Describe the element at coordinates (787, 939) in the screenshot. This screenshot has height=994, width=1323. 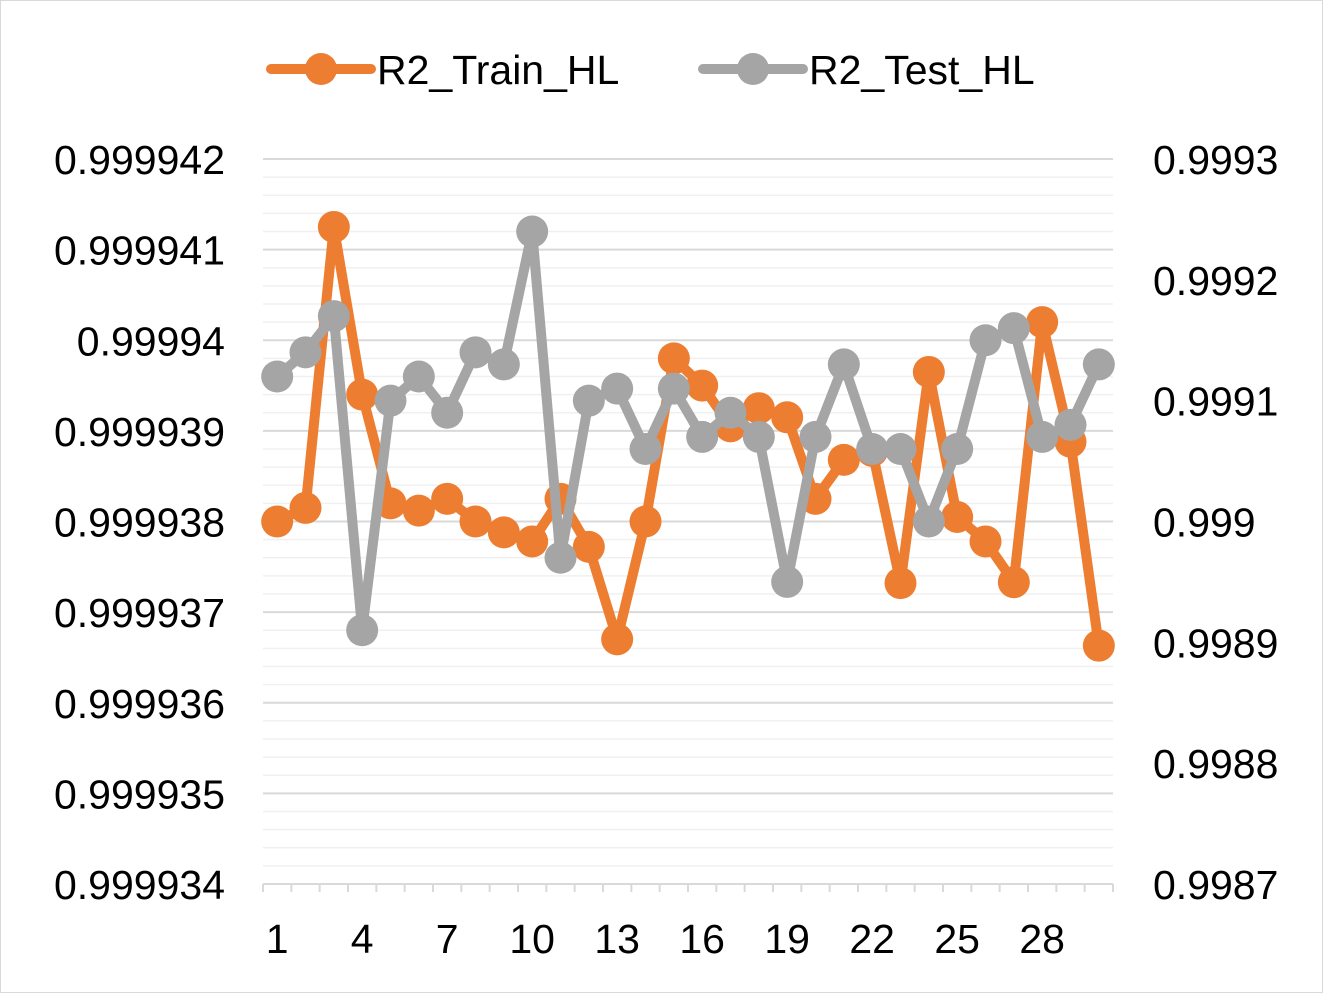
I see `x-tick-label: 19` at that location.